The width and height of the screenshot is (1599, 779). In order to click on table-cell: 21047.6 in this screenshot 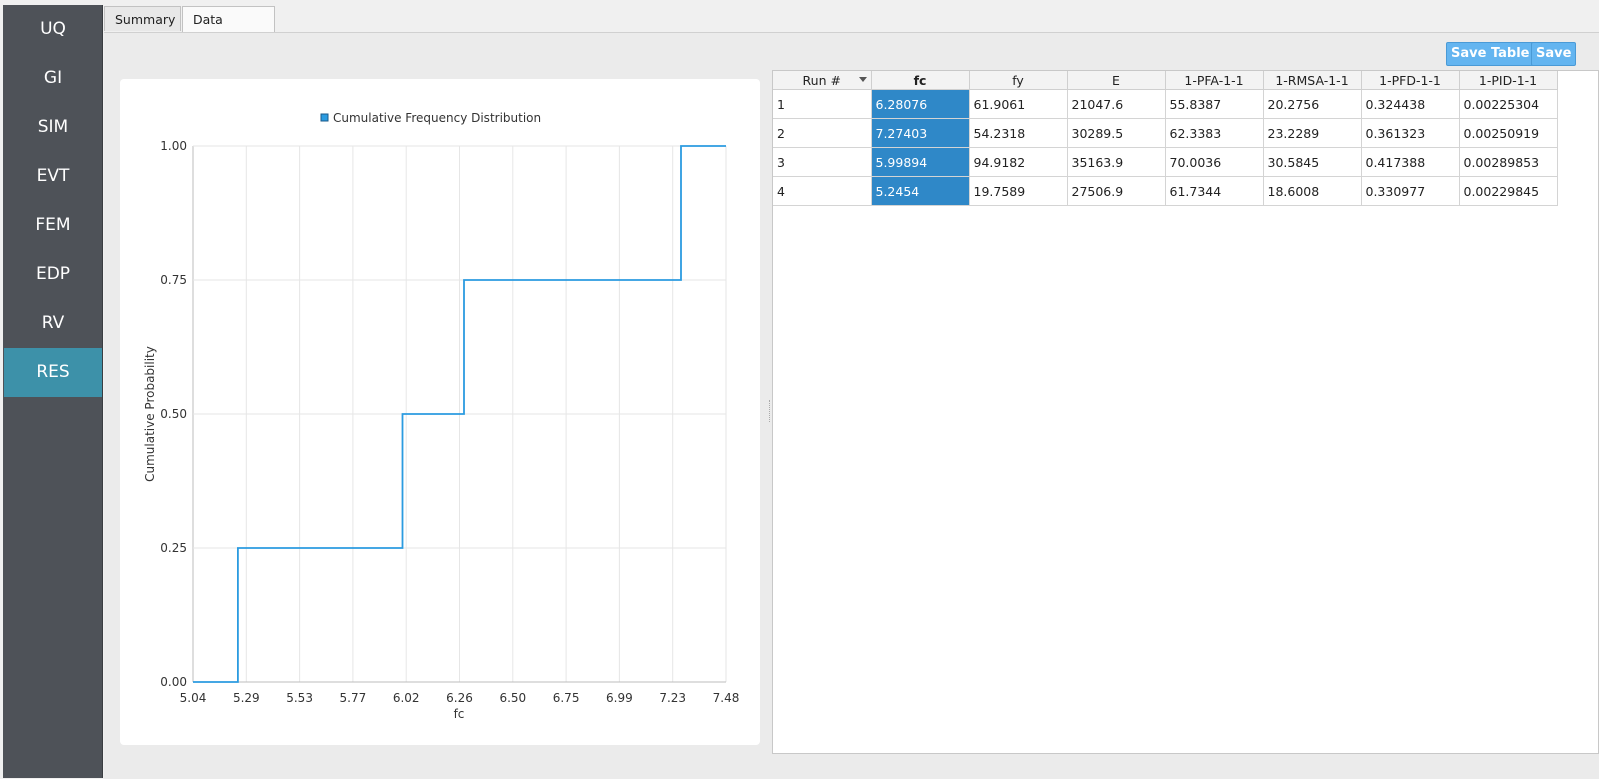, I will do `click(1116, 104)`.